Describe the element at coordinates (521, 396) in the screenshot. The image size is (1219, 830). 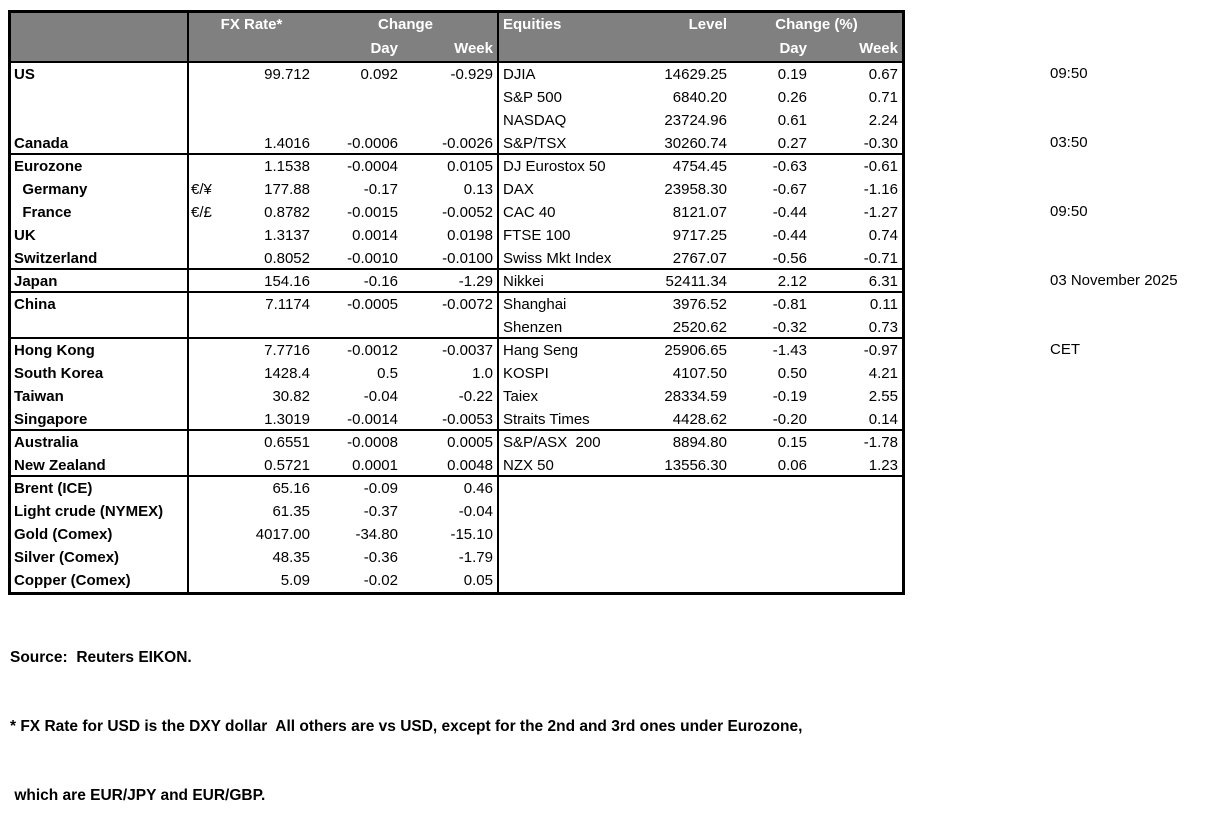
I see `equity-name: Taiex` at that location.